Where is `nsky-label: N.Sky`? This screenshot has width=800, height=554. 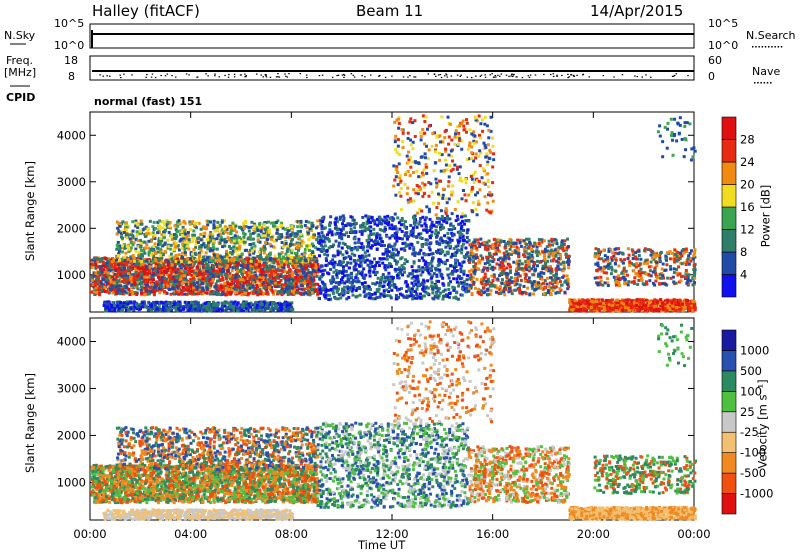
nsky-label: N.Sky is located at coordinates (20, 35).